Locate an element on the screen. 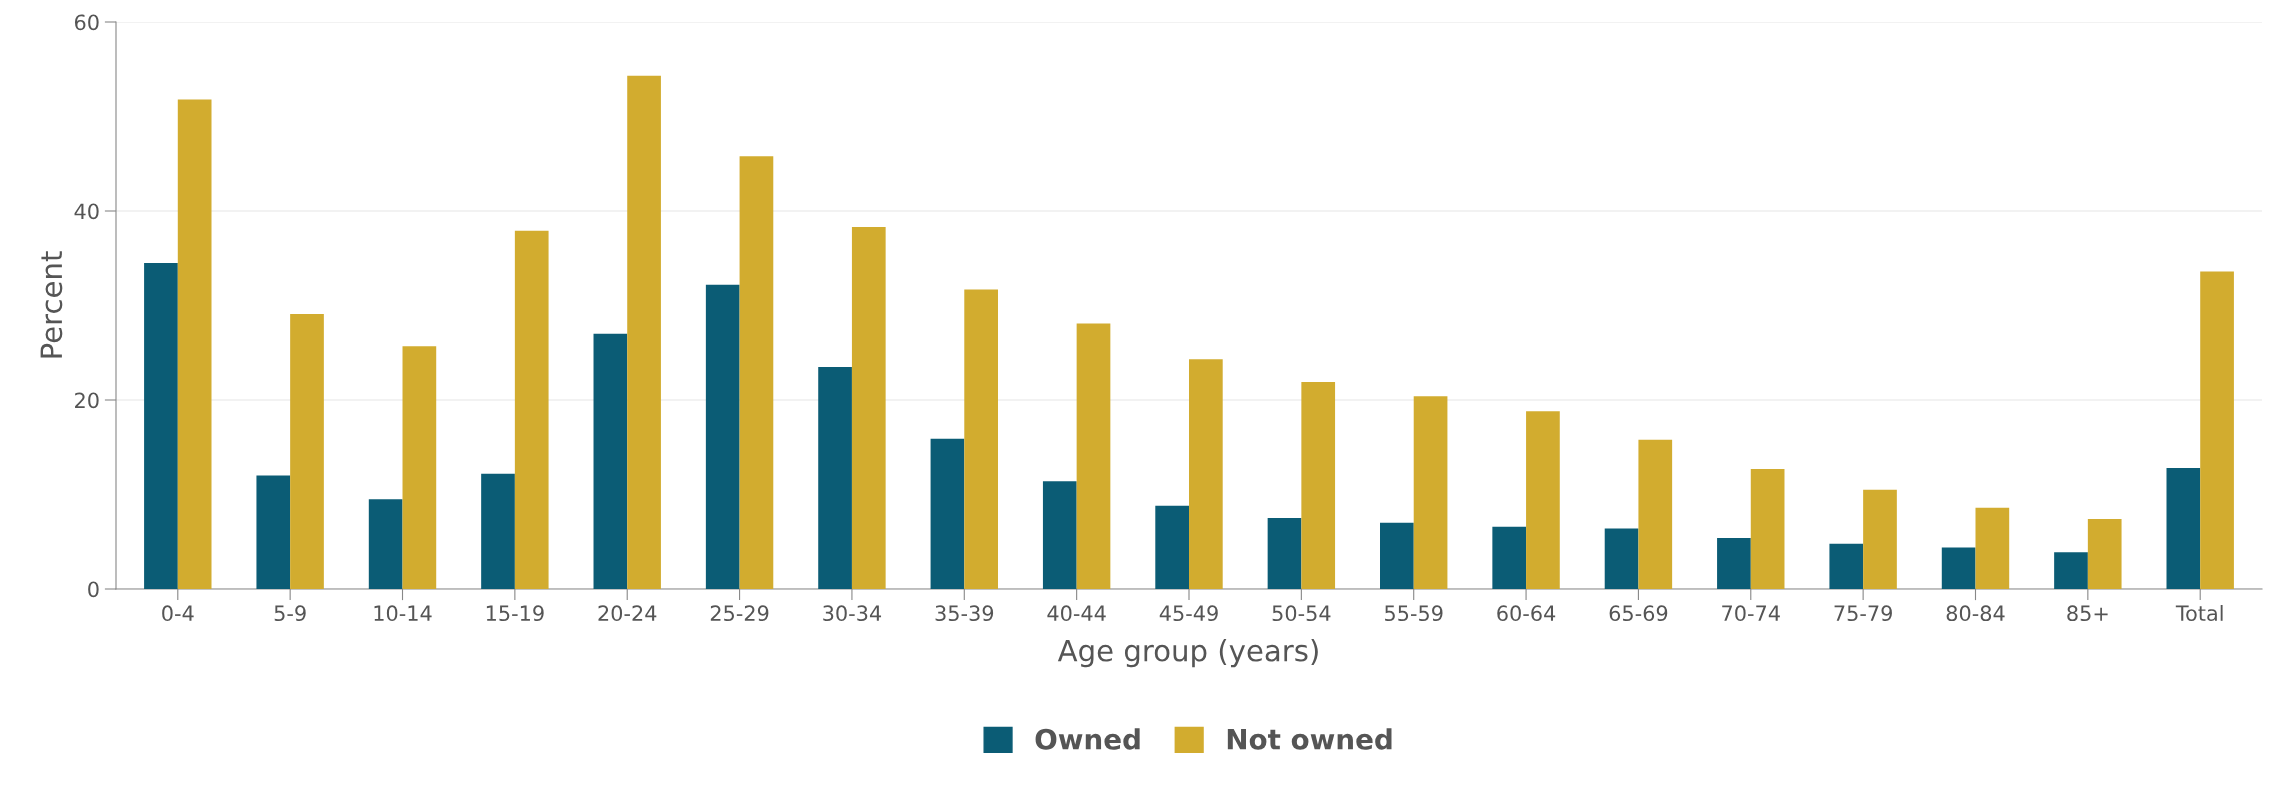 The width and height of the screenshot is (2274, 808). legend-label: Not owned is located at coordinates (1309, 739).